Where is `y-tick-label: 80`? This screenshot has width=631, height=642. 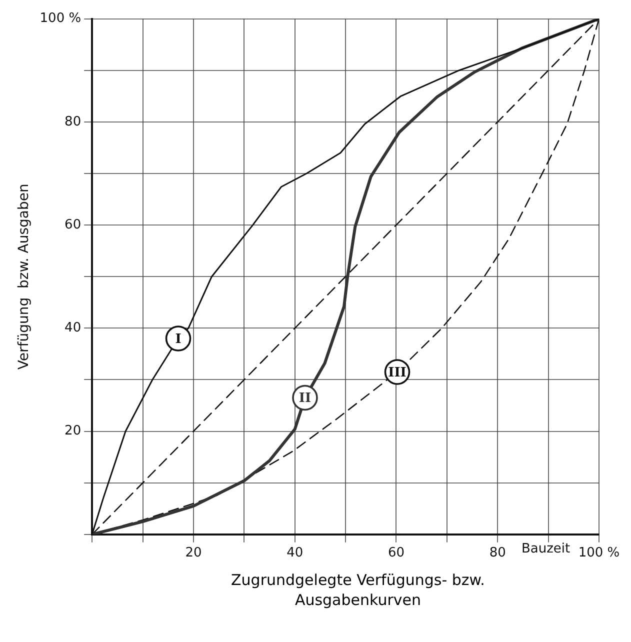 y-tick-label: 80 is located at coordinates (73, 122).